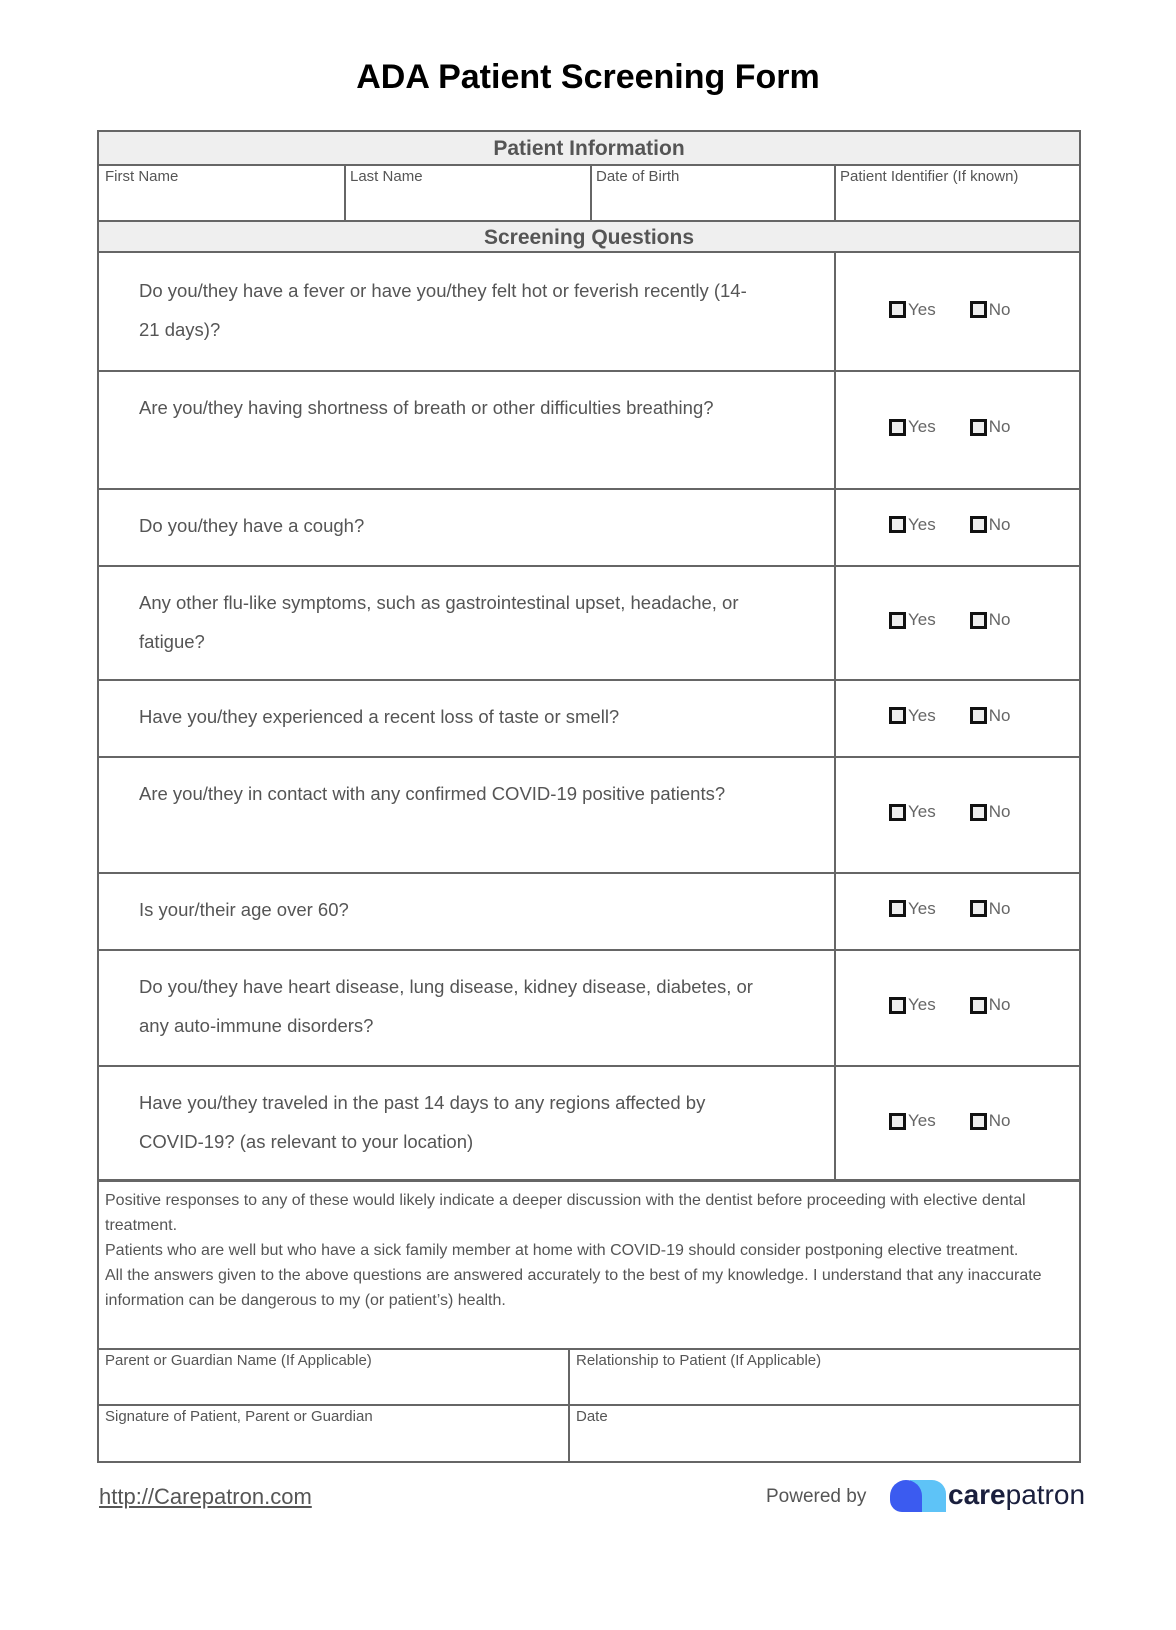  Describe the element at coordinates (142, 176) in the screenshot. I see `first-name-field: First Name` at that location.